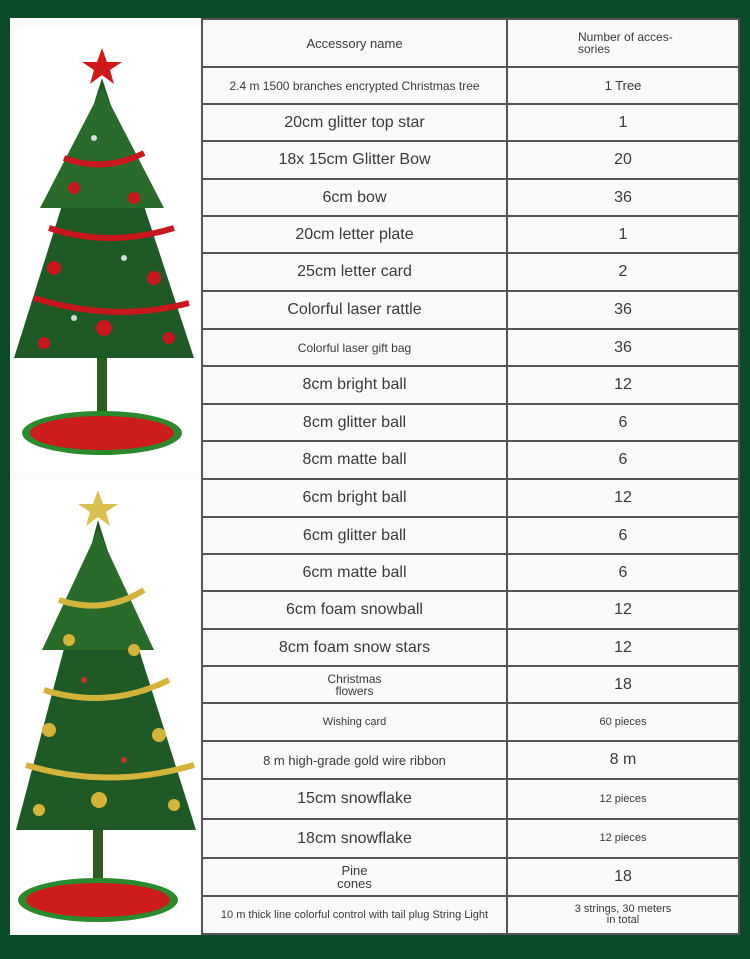 The height and width of the screenshot is (959, 750). I want to click on table-row: 6cm bright ball 12, so click(470, 498).